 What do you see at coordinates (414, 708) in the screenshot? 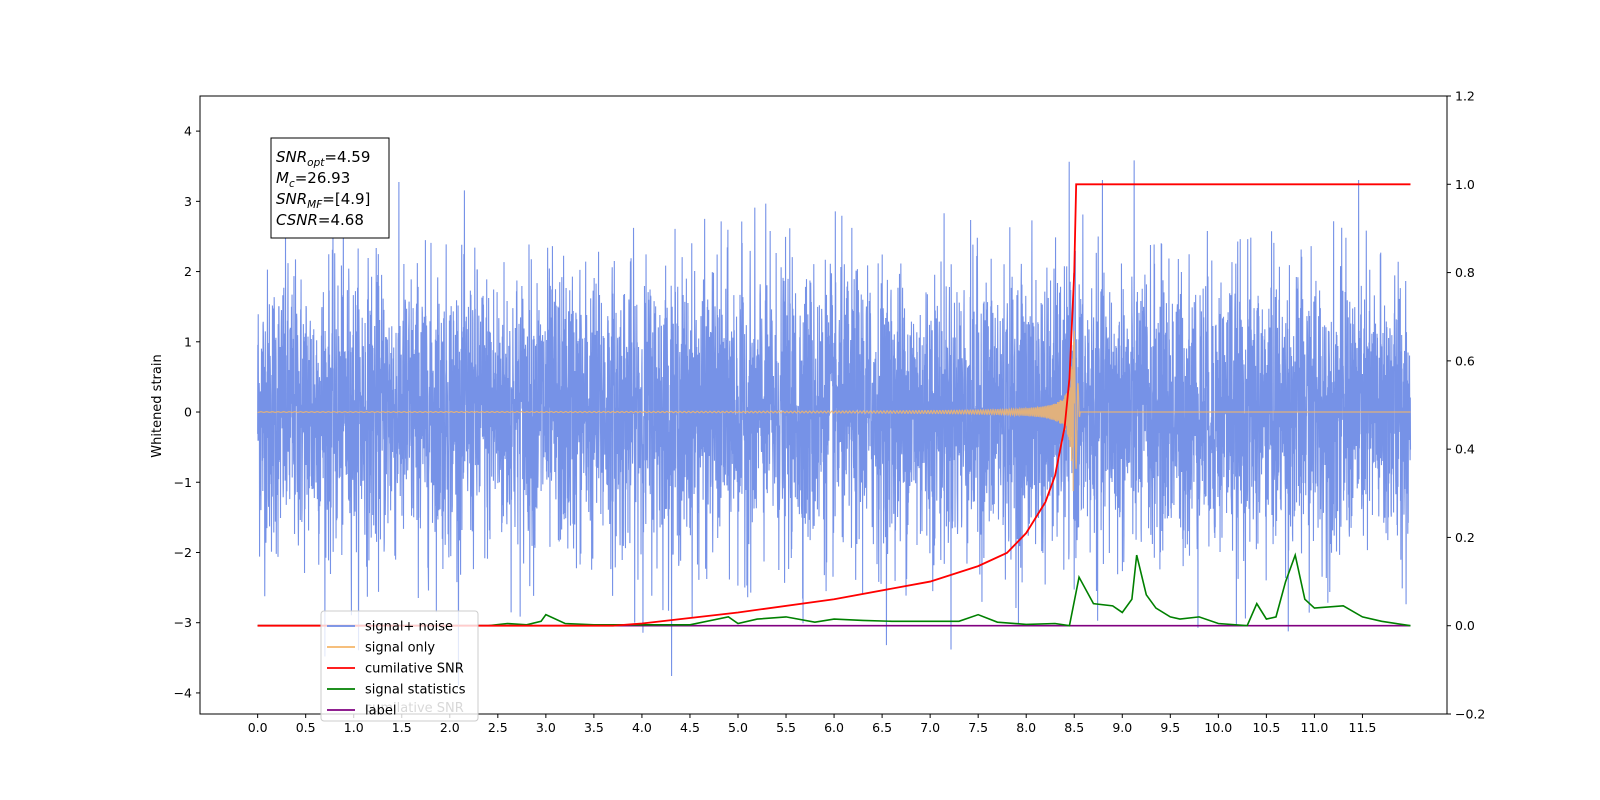
I see `legend-ghost-text: cumilative SNR` at bounding box center [414, 708].